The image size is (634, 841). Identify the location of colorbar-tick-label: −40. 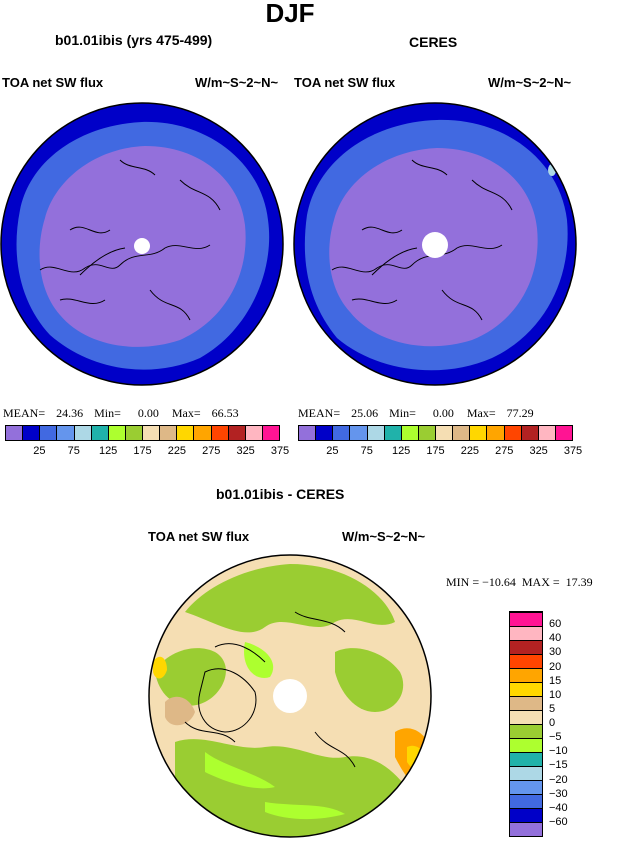
(558, 807).